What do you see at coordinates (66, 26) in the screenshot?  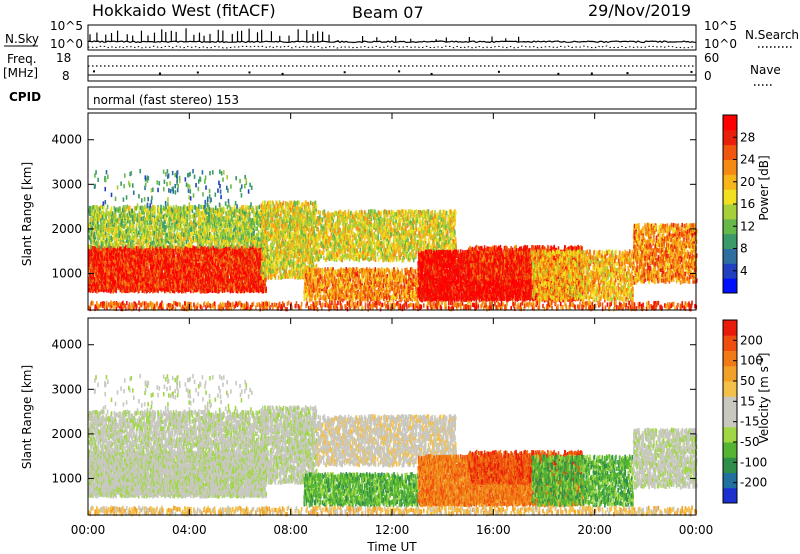 I see `nsky-scale-top: 10^5` at bounding box center [66, 26].